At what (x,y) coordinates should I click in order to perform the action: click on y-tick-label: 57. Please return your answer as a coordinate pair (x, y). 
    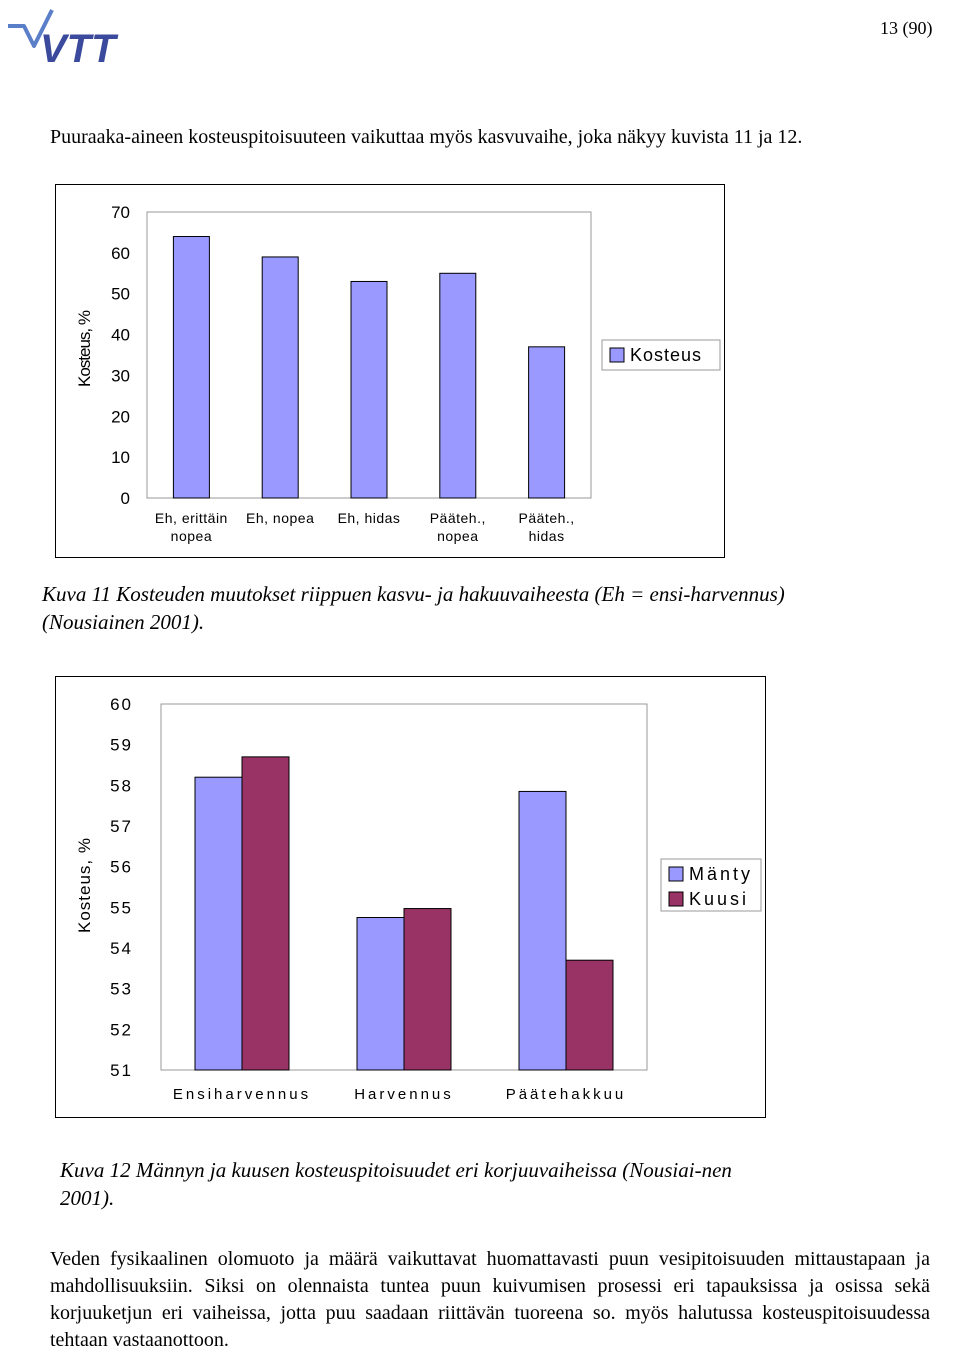
    Looking at the image, I should click on (121, 826).